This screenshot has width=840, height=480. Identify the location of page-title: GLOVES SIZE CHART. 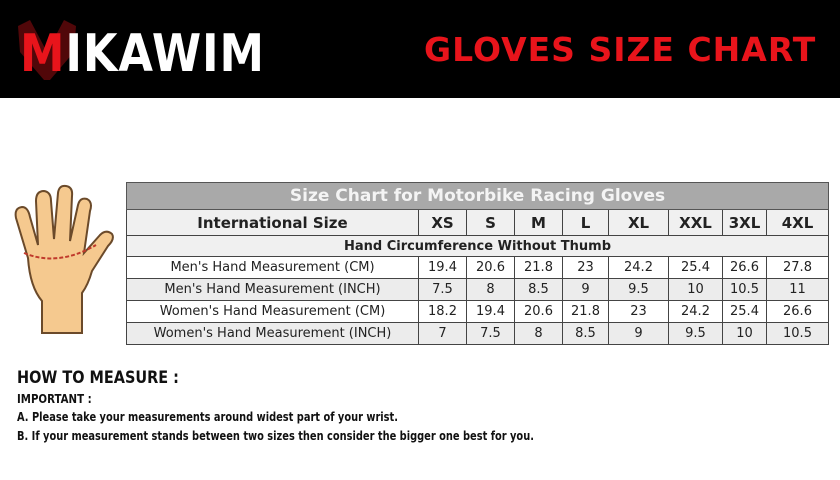
(620, 49).